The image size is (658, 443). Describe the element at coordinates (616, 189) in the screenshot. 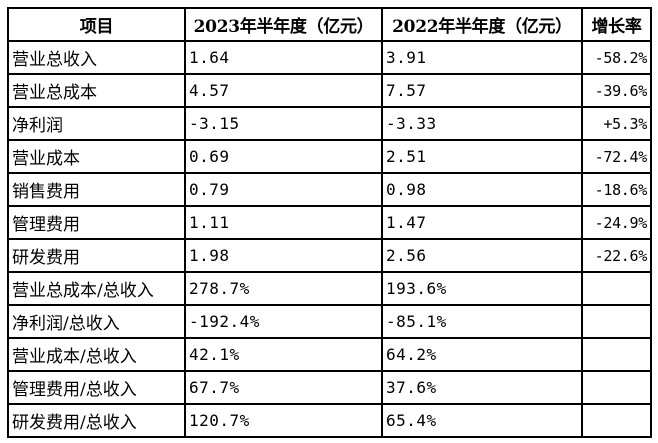

I see `cell-growth-rate: -18.6%` at that location.